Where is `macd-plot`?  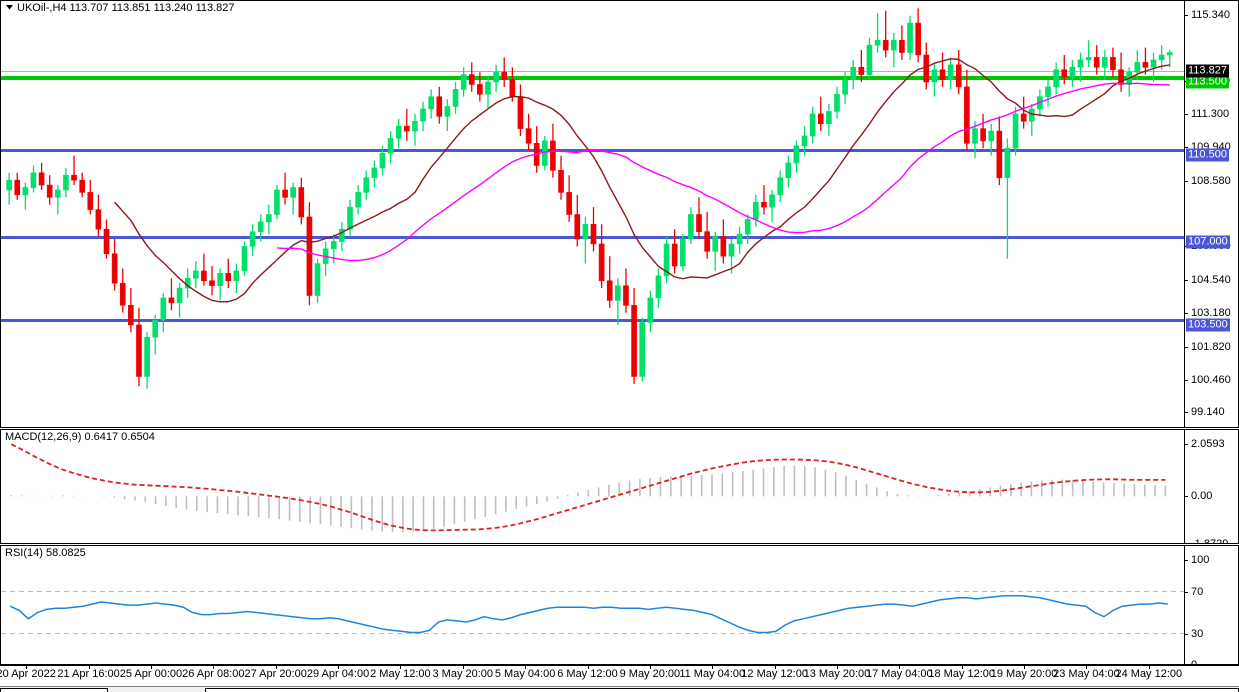
macd-plot is located at coordinates (588, 487).